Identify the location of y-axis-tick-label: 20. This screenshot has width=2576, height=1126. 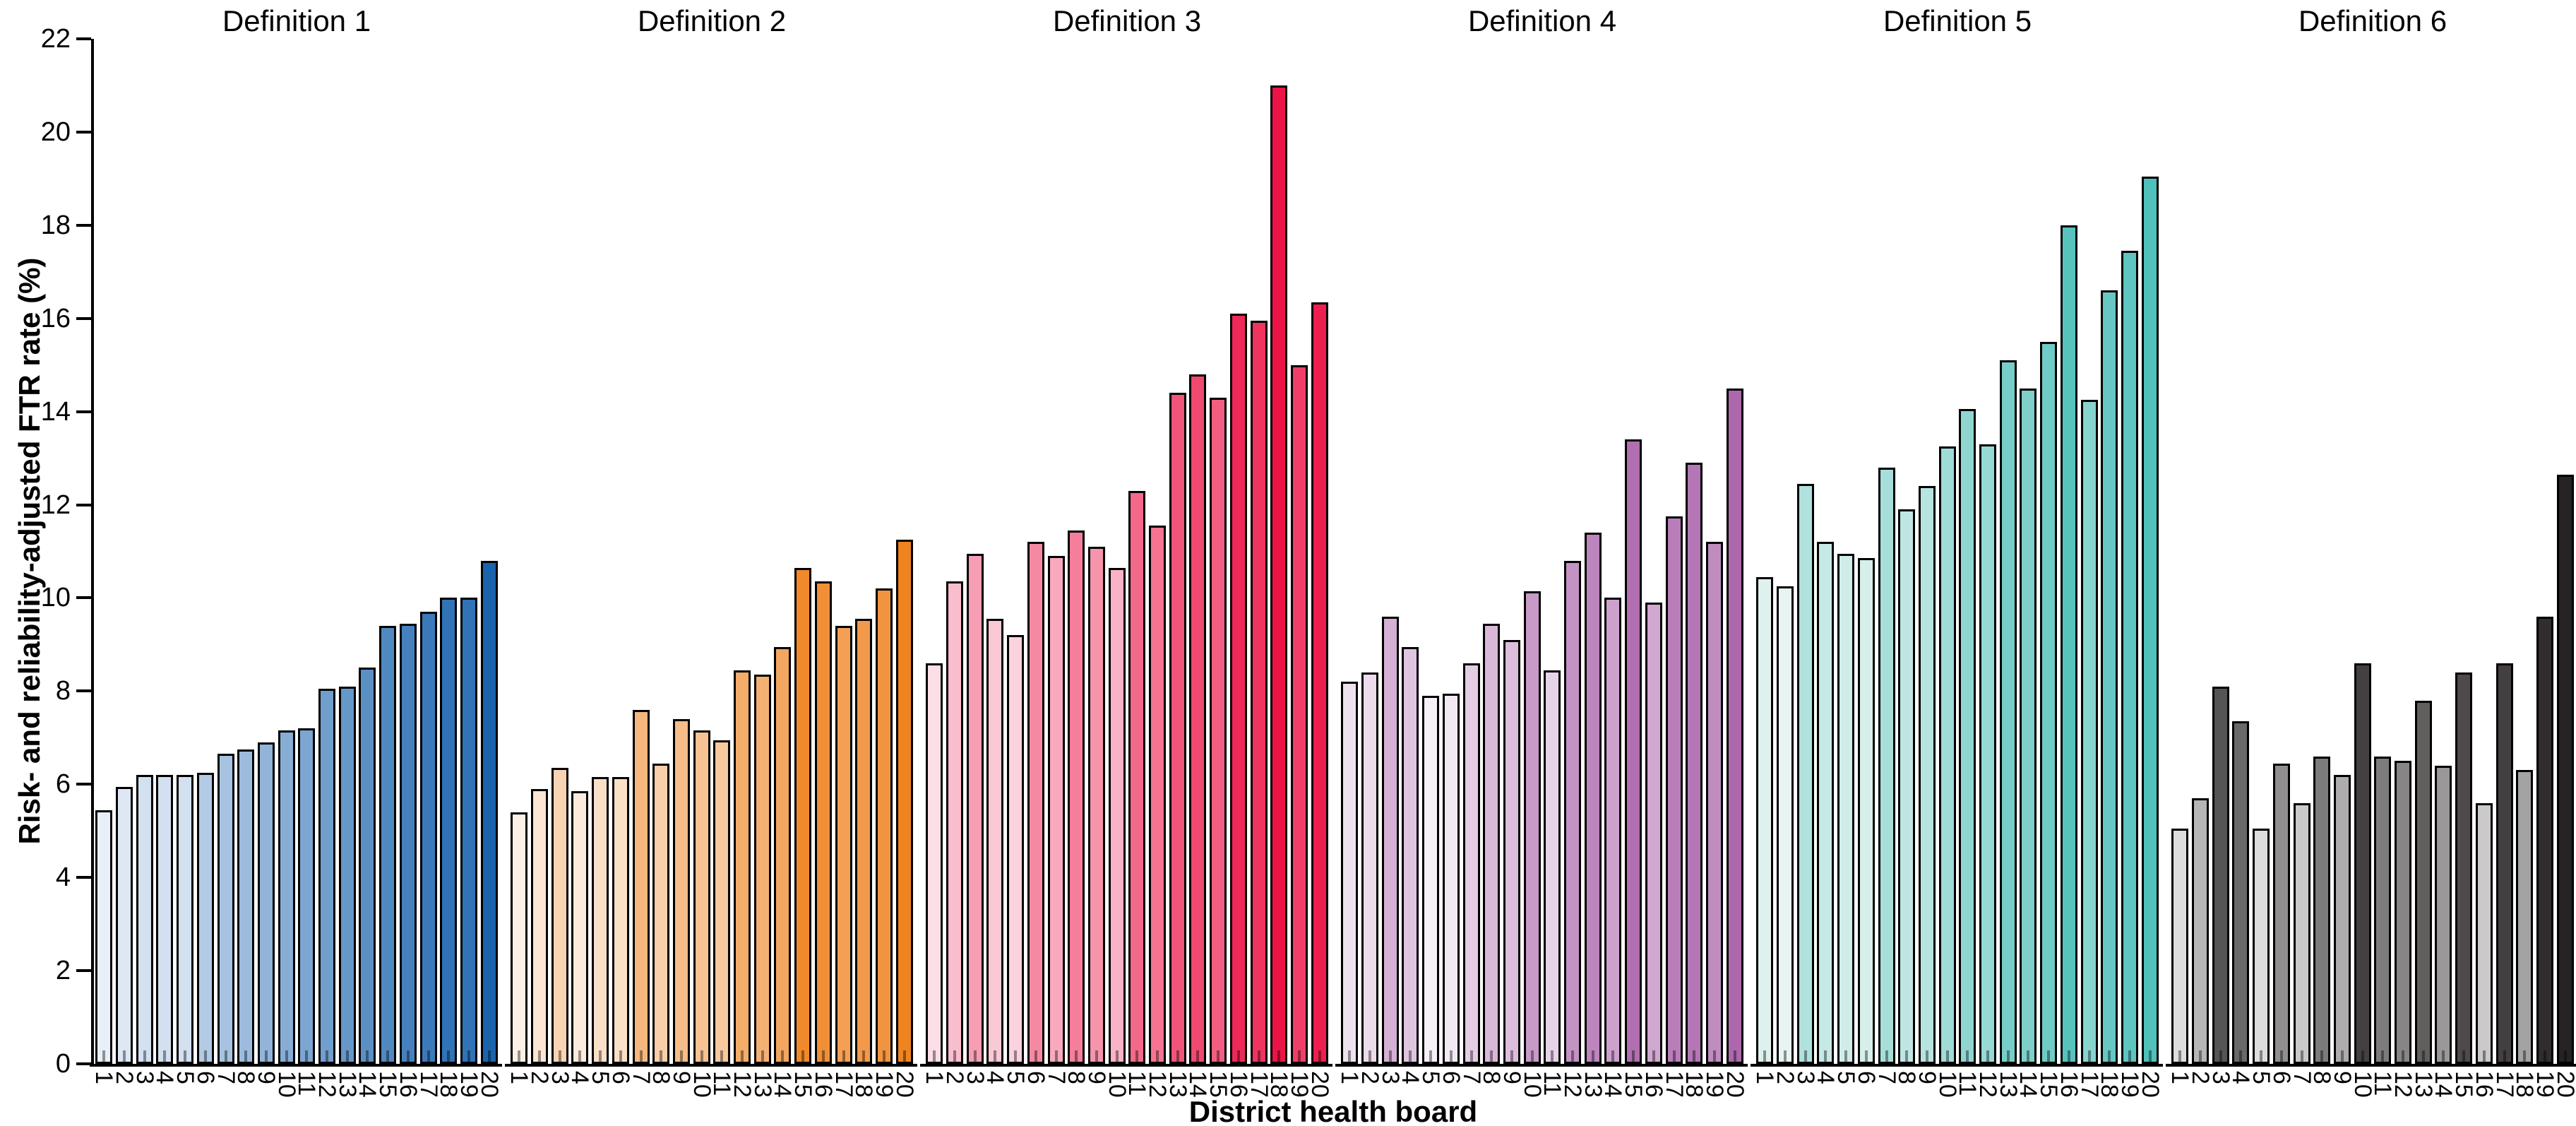
(55, 132).